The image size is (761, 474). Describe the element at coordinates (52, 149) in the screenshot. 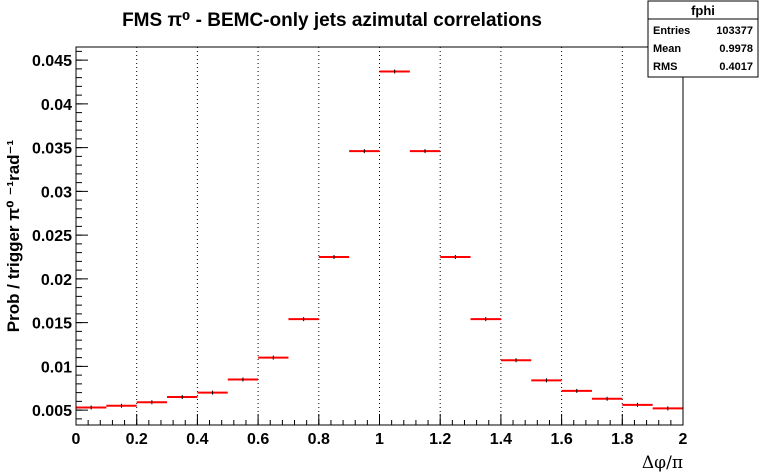

I see `y-tick-label: 0.035` at that location.